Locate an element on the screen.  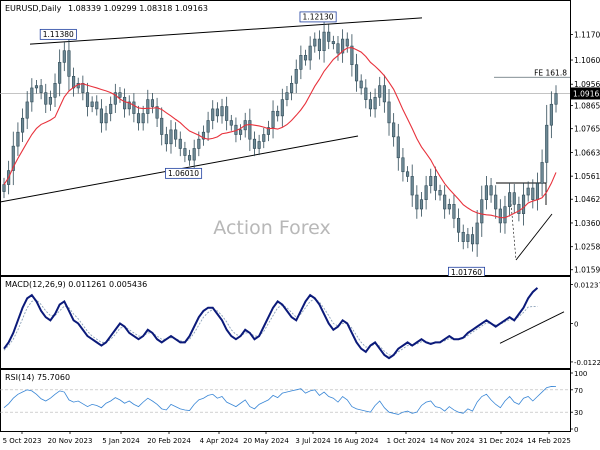
rsi-tick-label: 100 is located at coordinates (580, 374).